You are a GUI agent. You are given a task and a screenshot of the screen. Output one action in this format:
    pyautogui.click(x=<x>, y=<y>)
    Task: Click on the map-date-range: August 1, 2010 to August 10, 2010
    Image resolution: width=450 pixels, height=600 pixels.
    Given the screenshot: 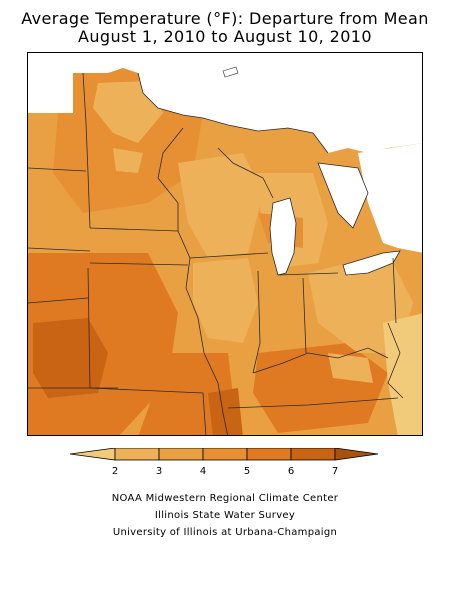 What is the action you would take?
    pyautogui.click(x=225, y=36)
    